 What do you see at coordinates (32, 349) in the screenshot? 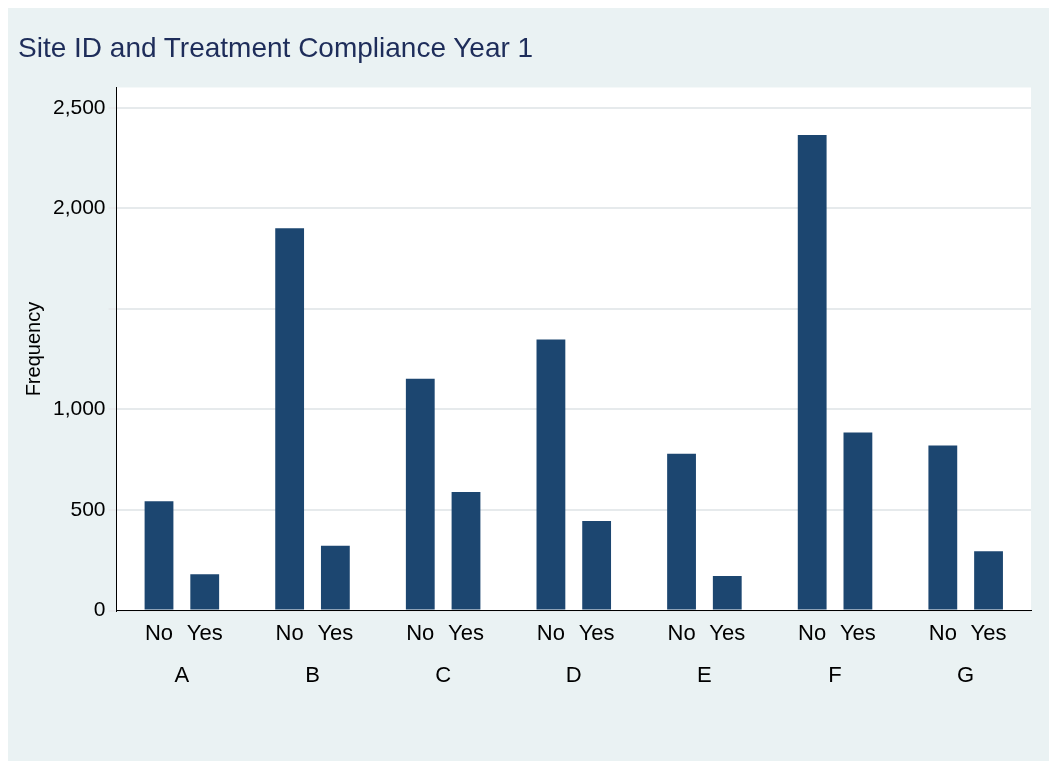
I see `y-axis-title: Frequency` at bounding box center [32, 349].